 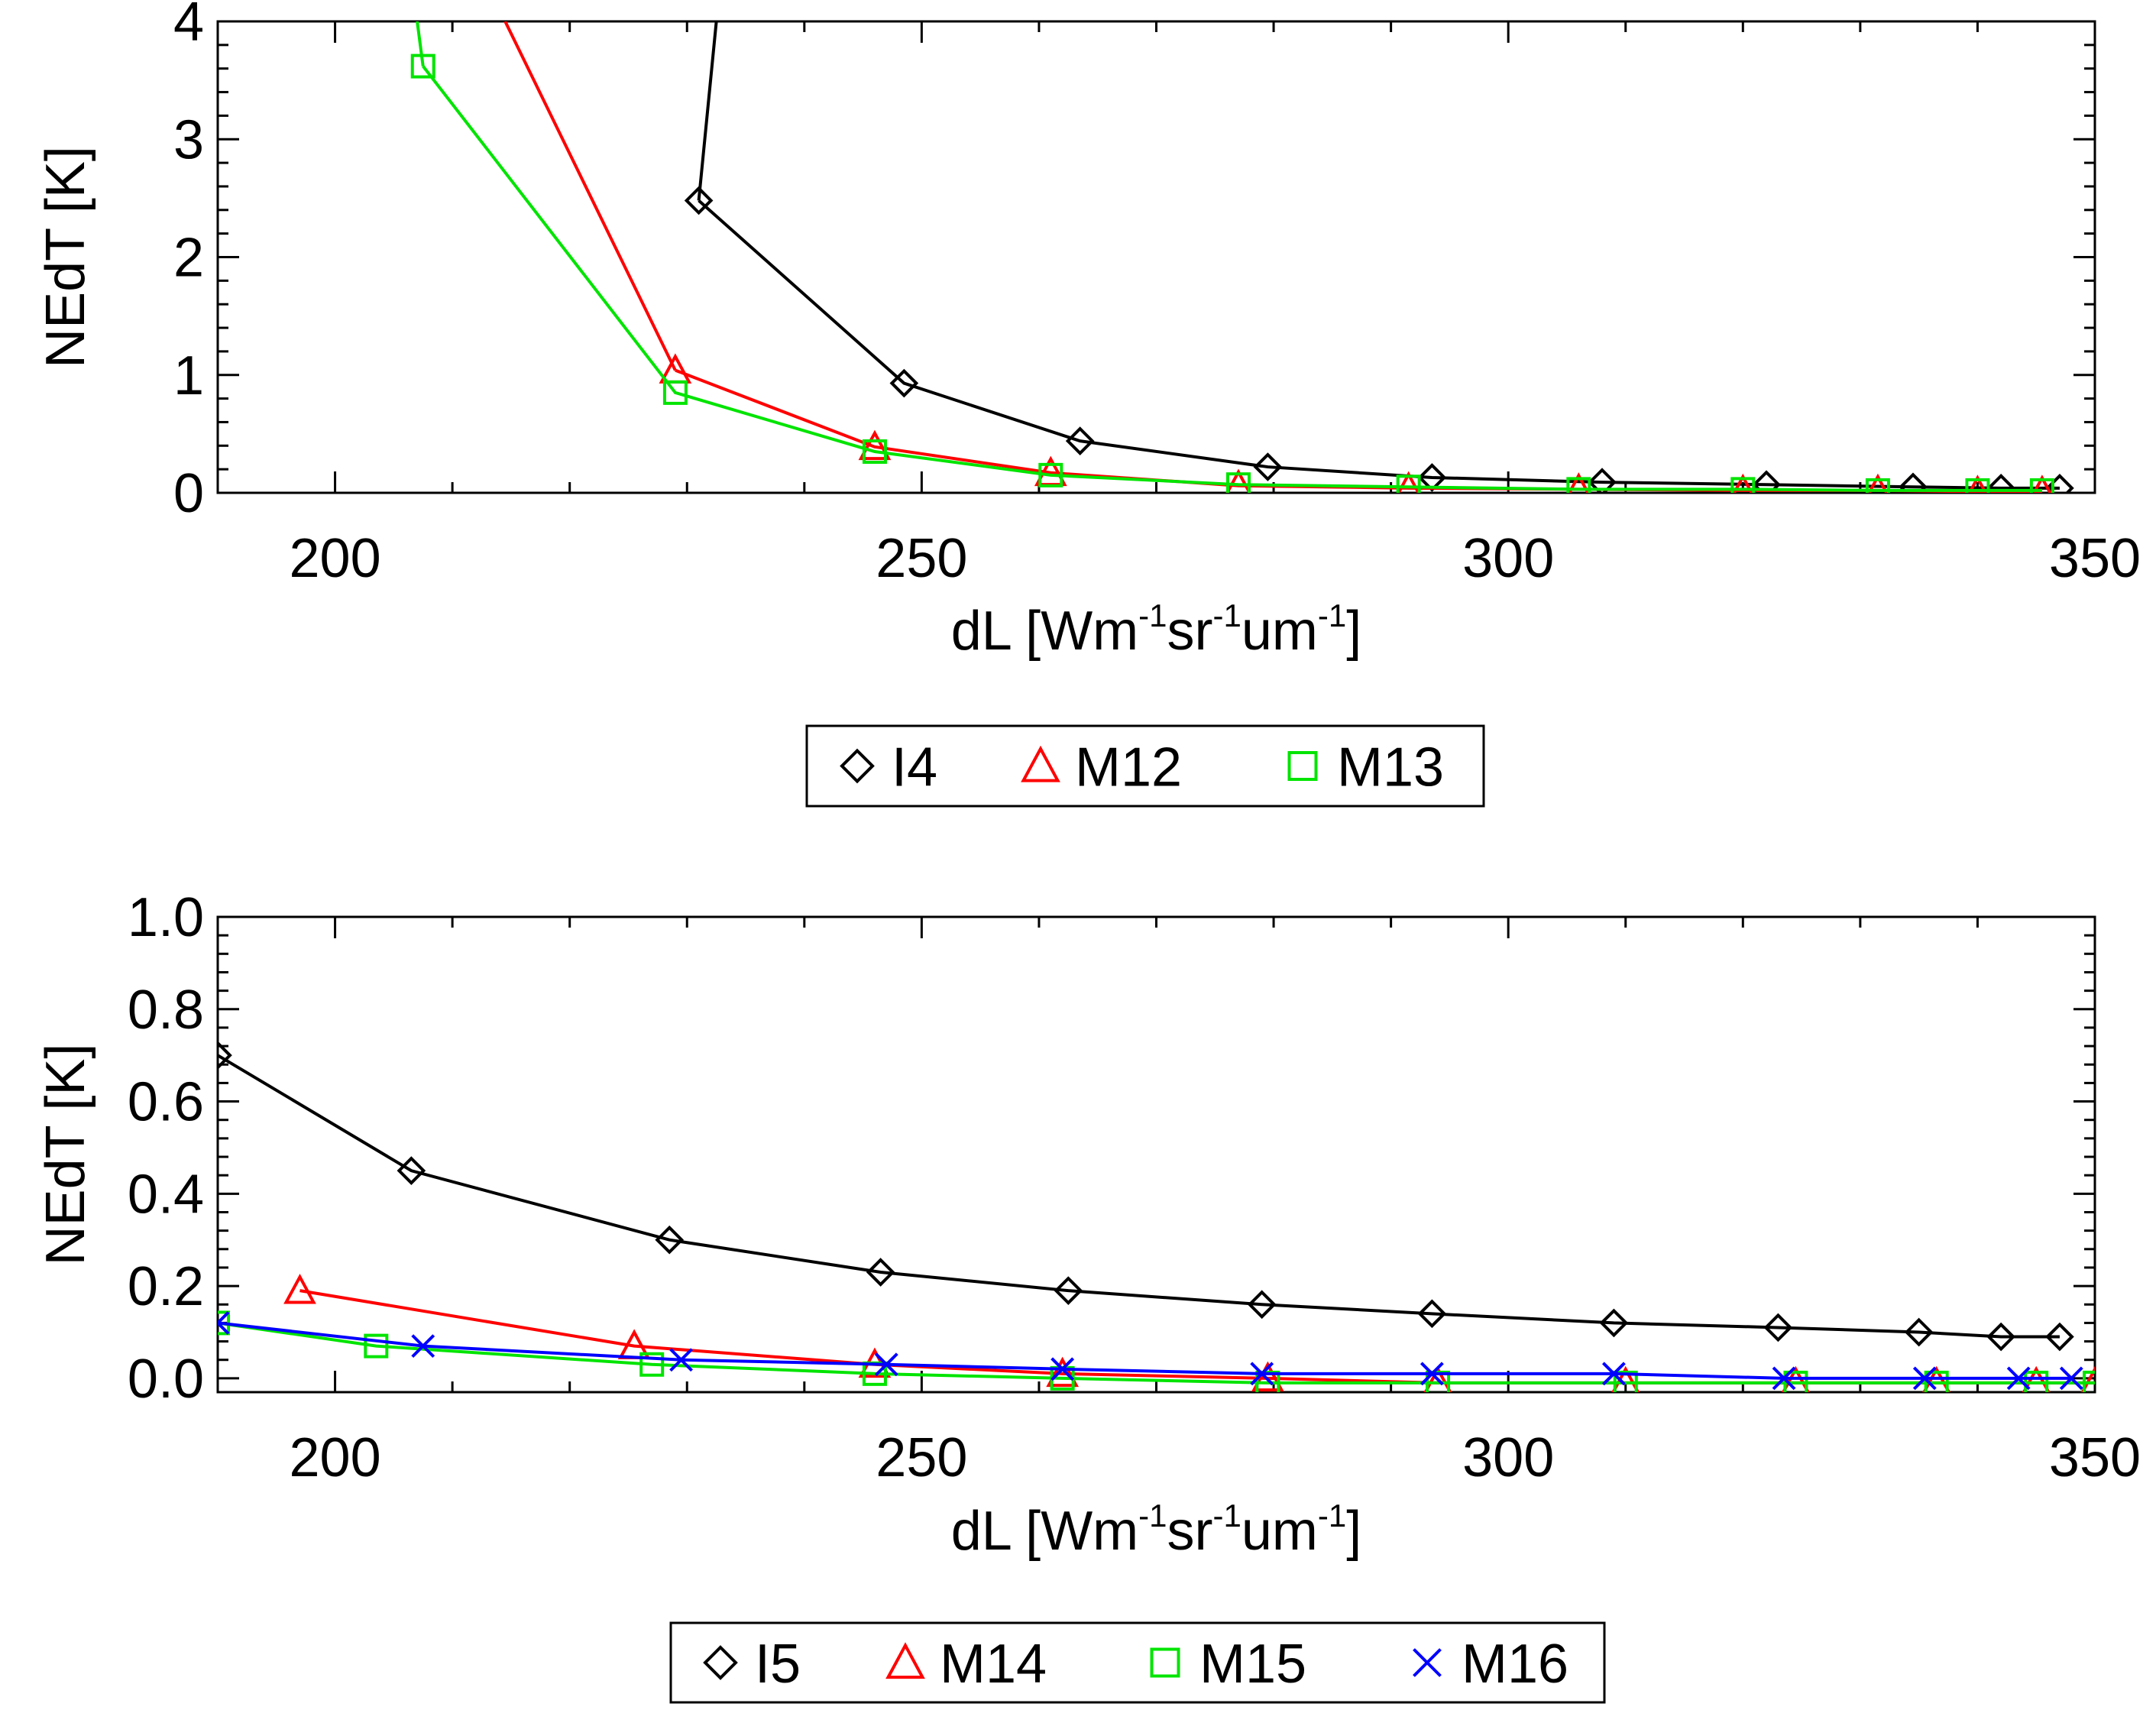 What do you see at coordinates (1040, 763) in the screenshot?
I see `legend-marker-M12` at bounding box center [1040, 763].